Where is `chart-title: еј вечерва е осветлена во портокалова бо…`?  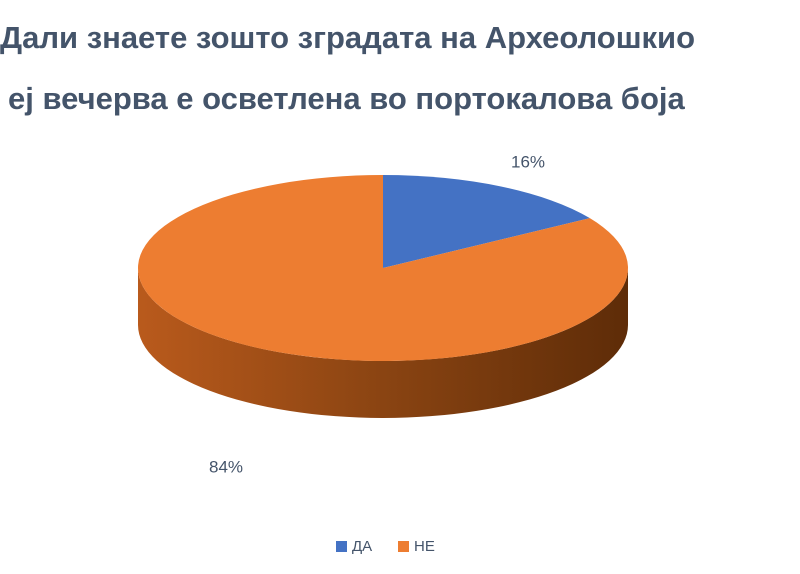
chart-title: еј вечерва е осветлена во портокалова бо… is located at coordinates (347, 98).